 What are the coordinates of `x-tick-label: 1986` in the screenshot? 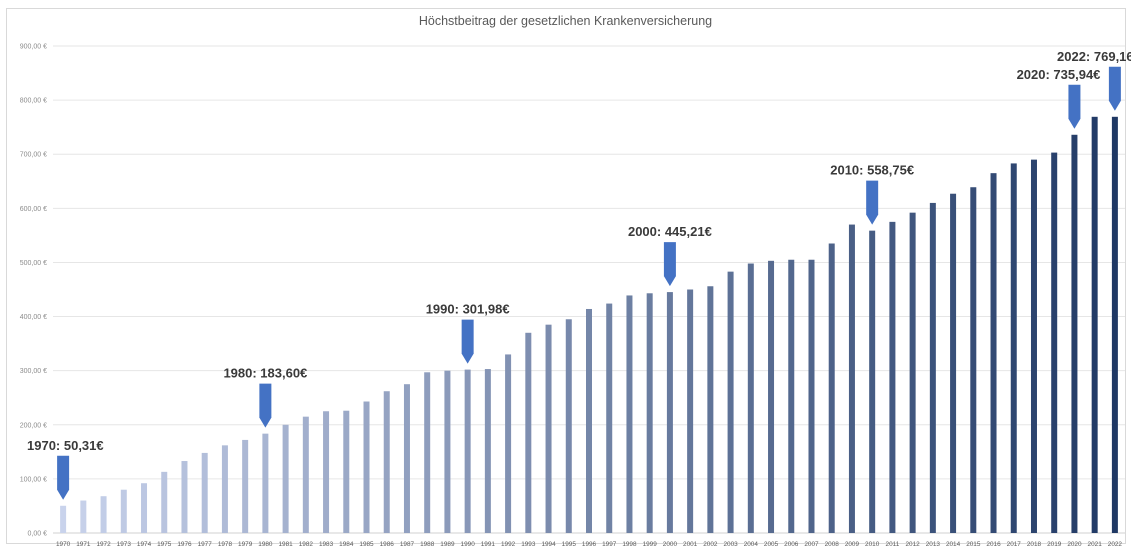 It's located at (387, 544).